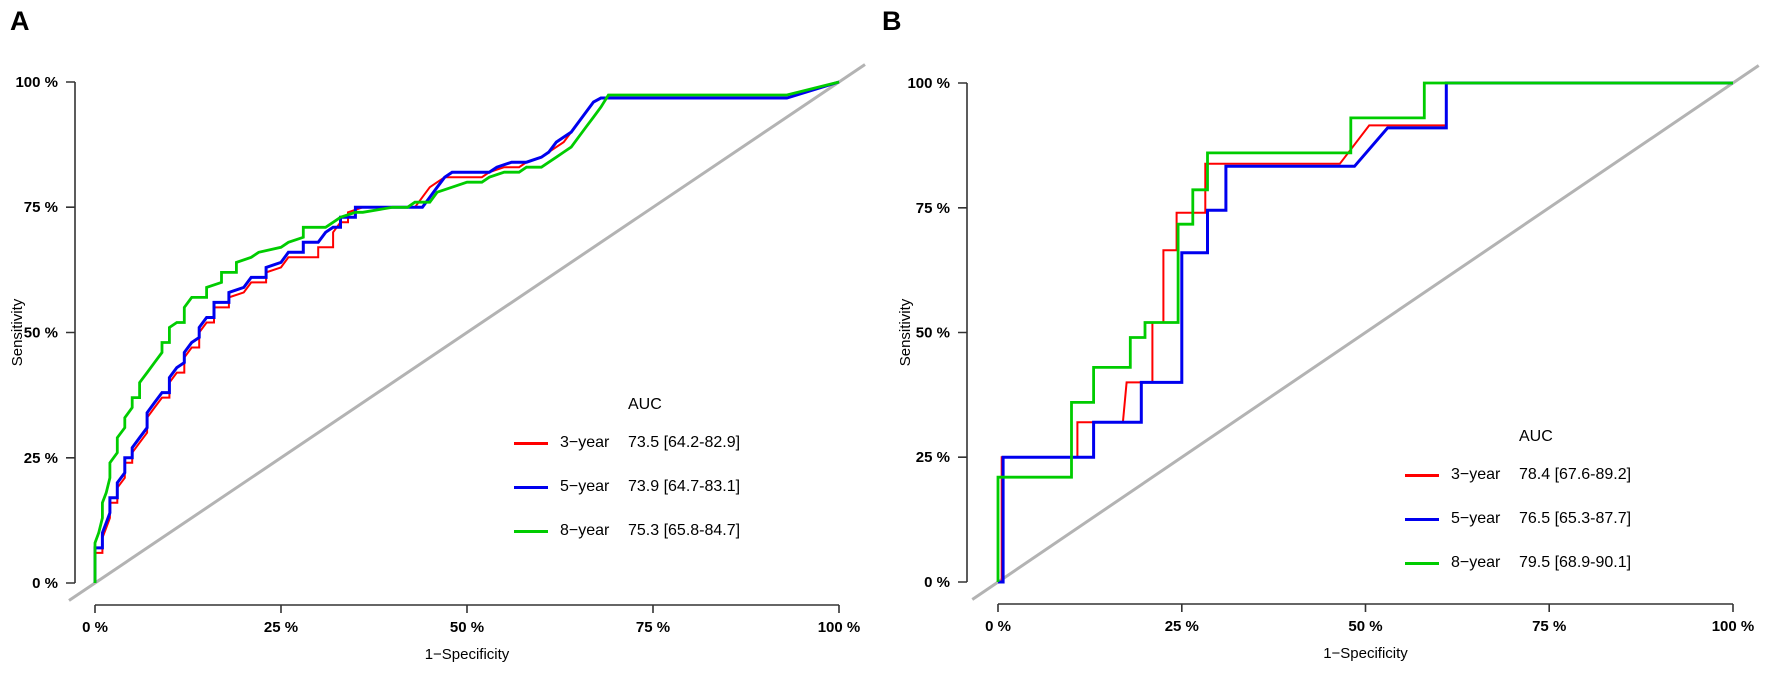 The width and height of the screenshot is (1772, 677). Describe the element at coordinates (1575, 562) in the screenshot. I see `legend-auc-value: 79.5 [68.9-90.1]` at that location.